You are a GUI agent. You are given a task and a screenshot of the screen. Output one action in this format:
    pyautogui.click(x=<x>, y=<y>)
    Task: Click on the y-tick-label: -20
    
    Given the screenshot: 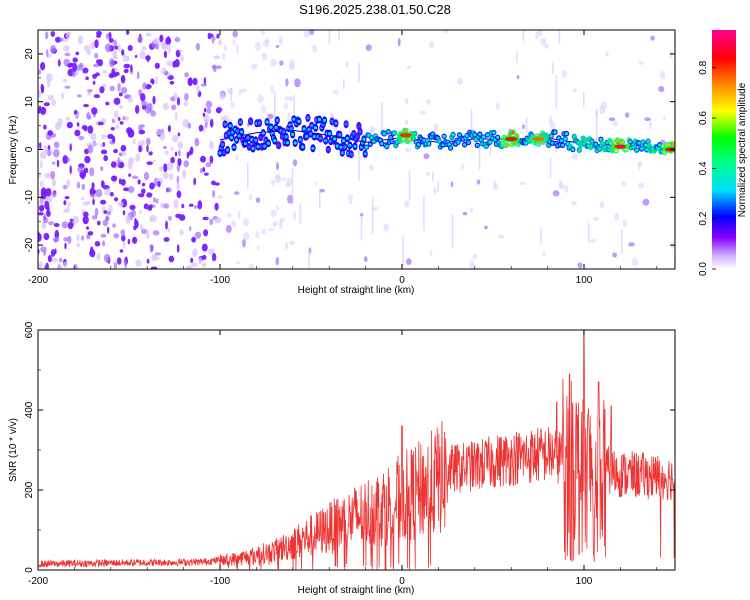 What is the action you would take?
    pyautogui.click(x=29, y=244)
    